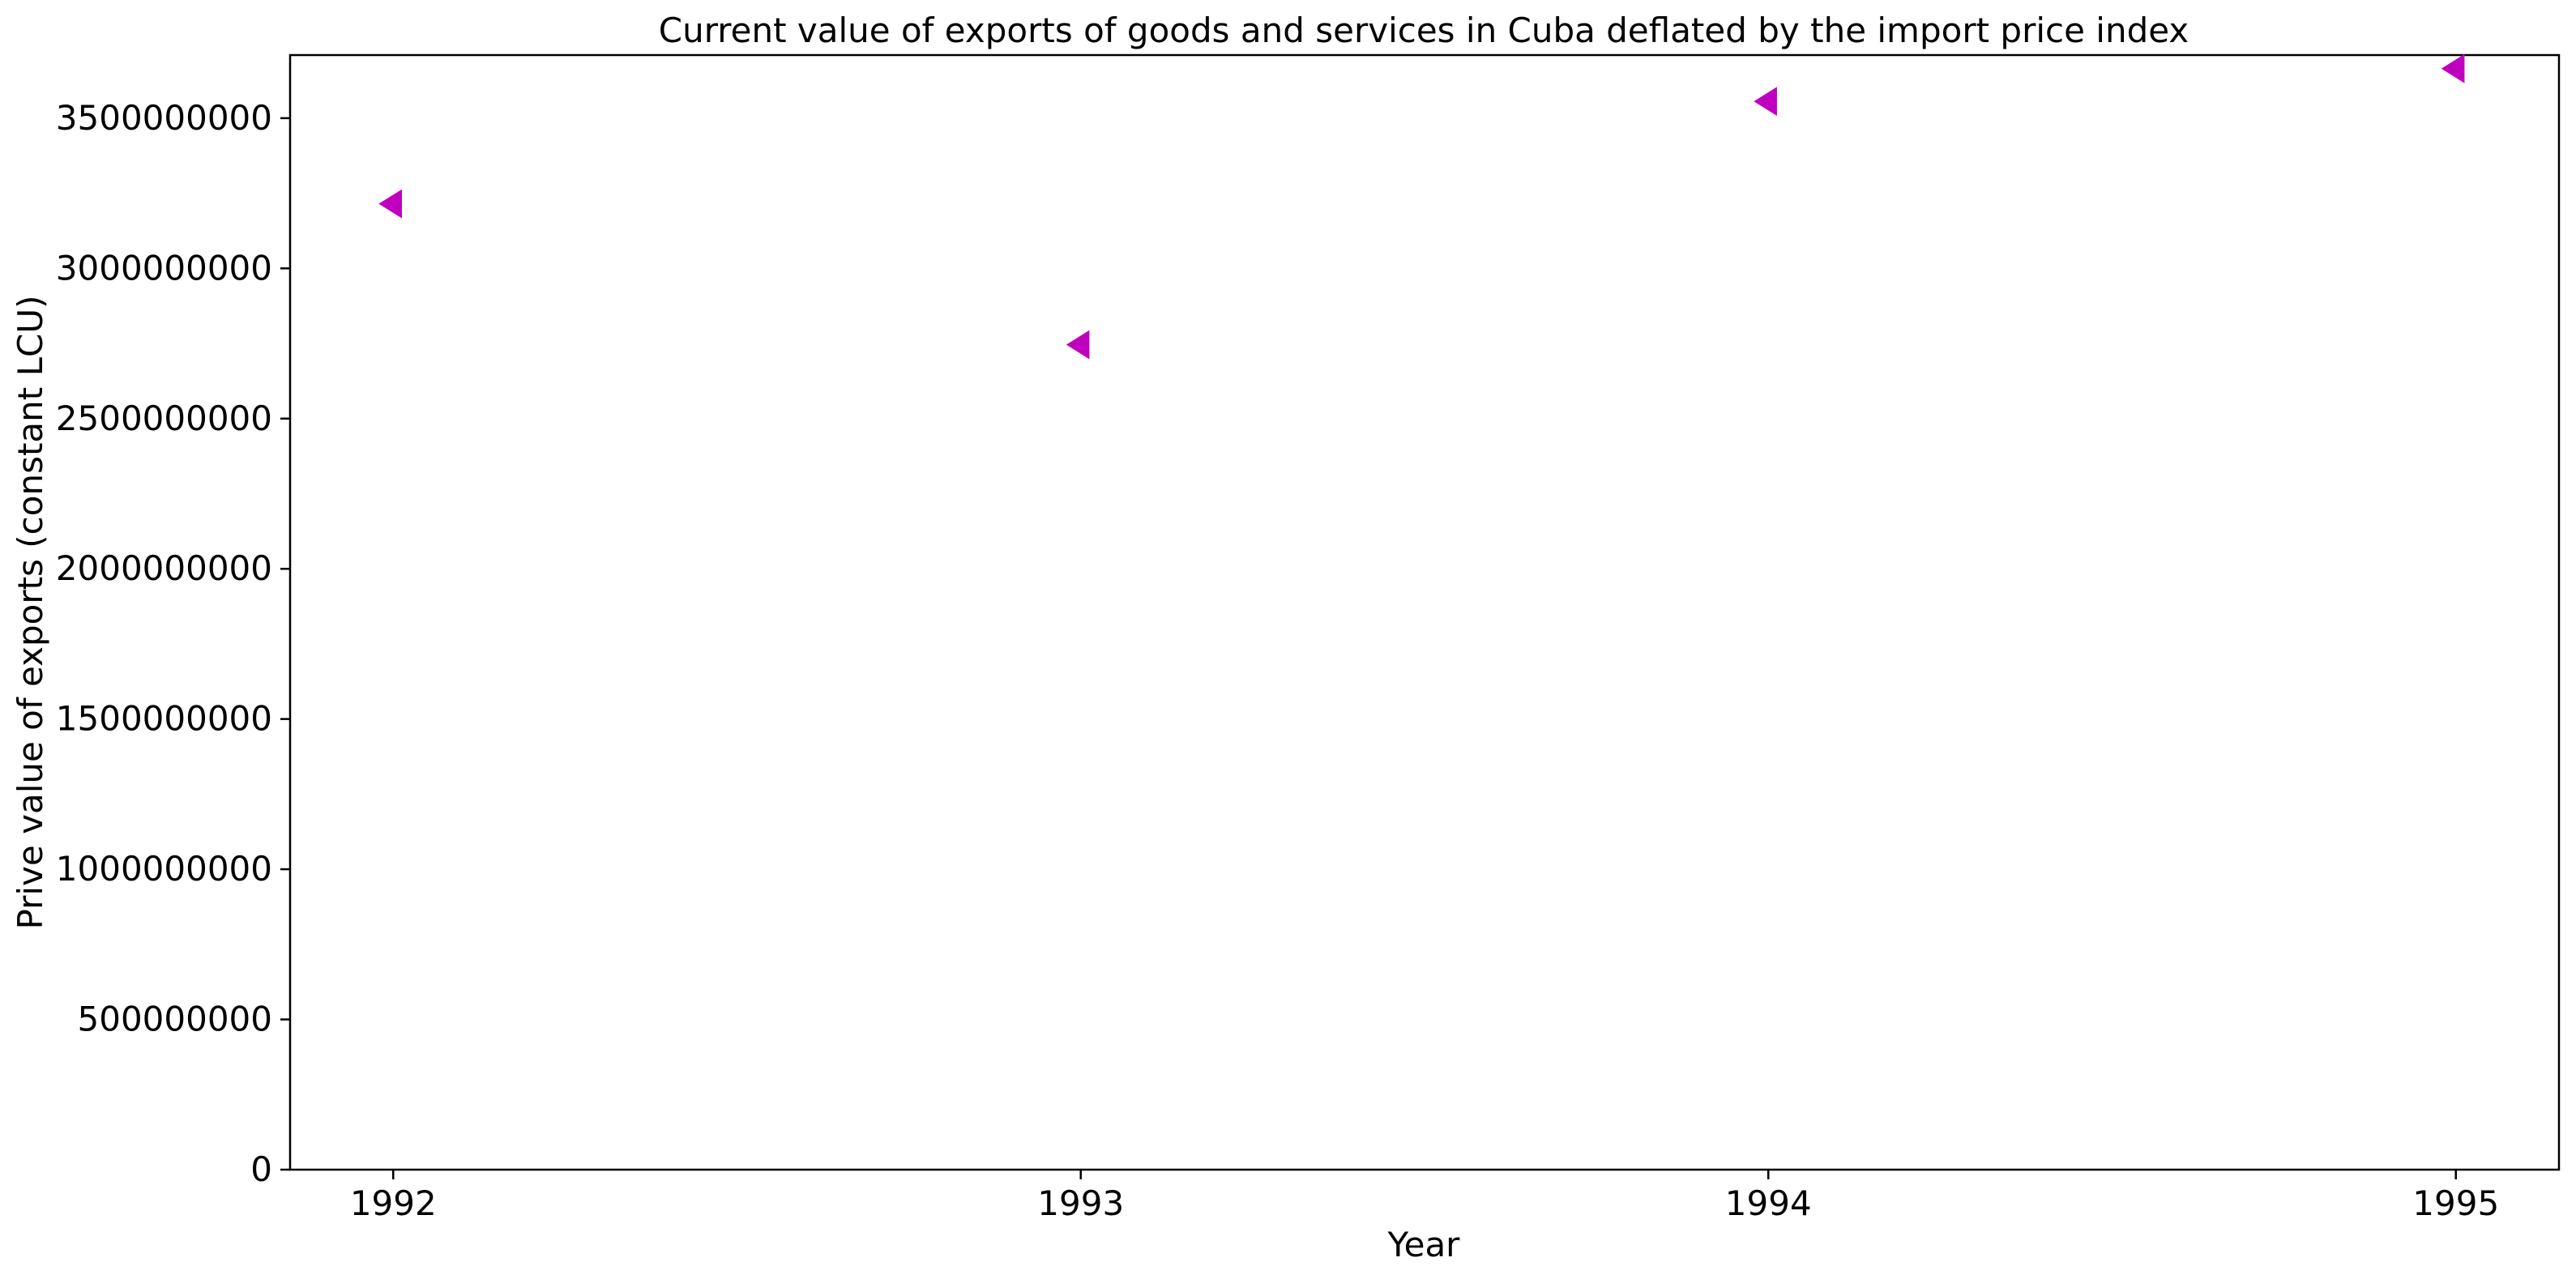 The width and height of the screenshot is (2576, 1279). Describe the element at coordinates (261, 1169) in the screenshot. I see `y-tick-label: 0` at that location.